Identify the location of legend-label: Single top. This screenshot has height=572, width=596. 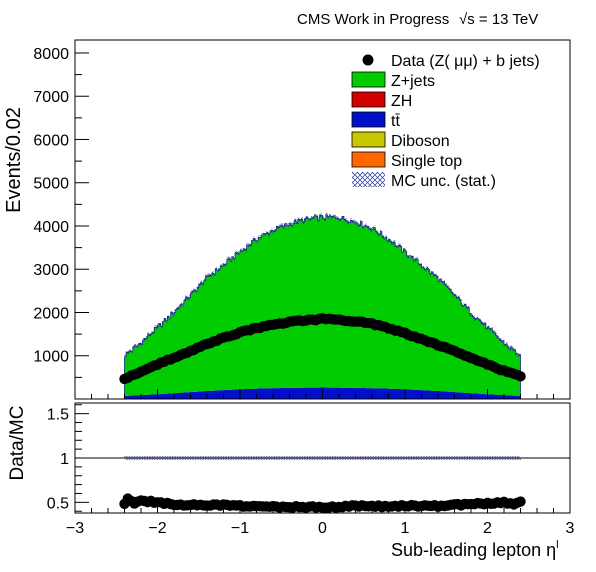
(426, 161).